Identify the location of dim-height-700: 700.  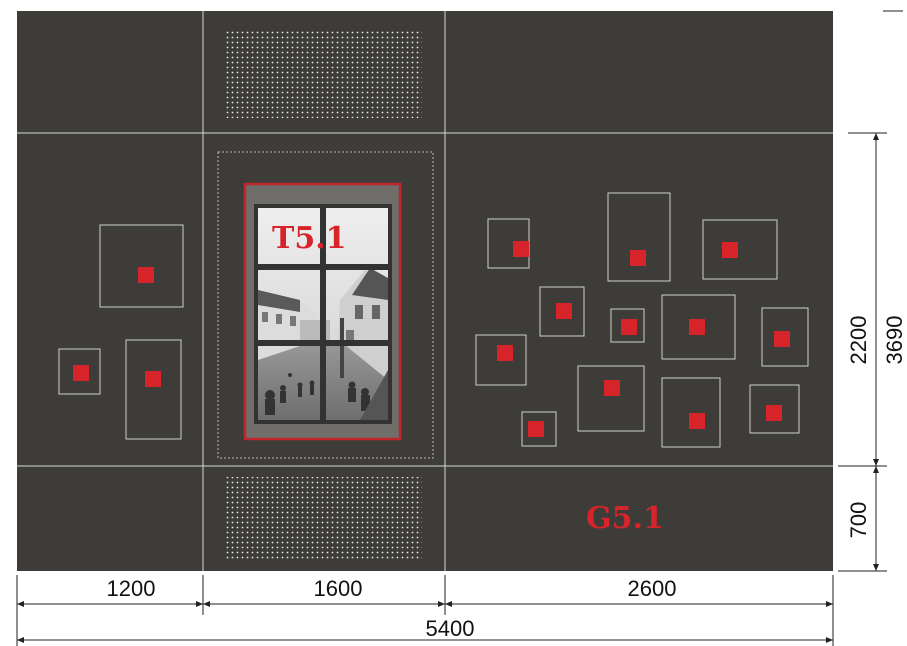
(858, 520).